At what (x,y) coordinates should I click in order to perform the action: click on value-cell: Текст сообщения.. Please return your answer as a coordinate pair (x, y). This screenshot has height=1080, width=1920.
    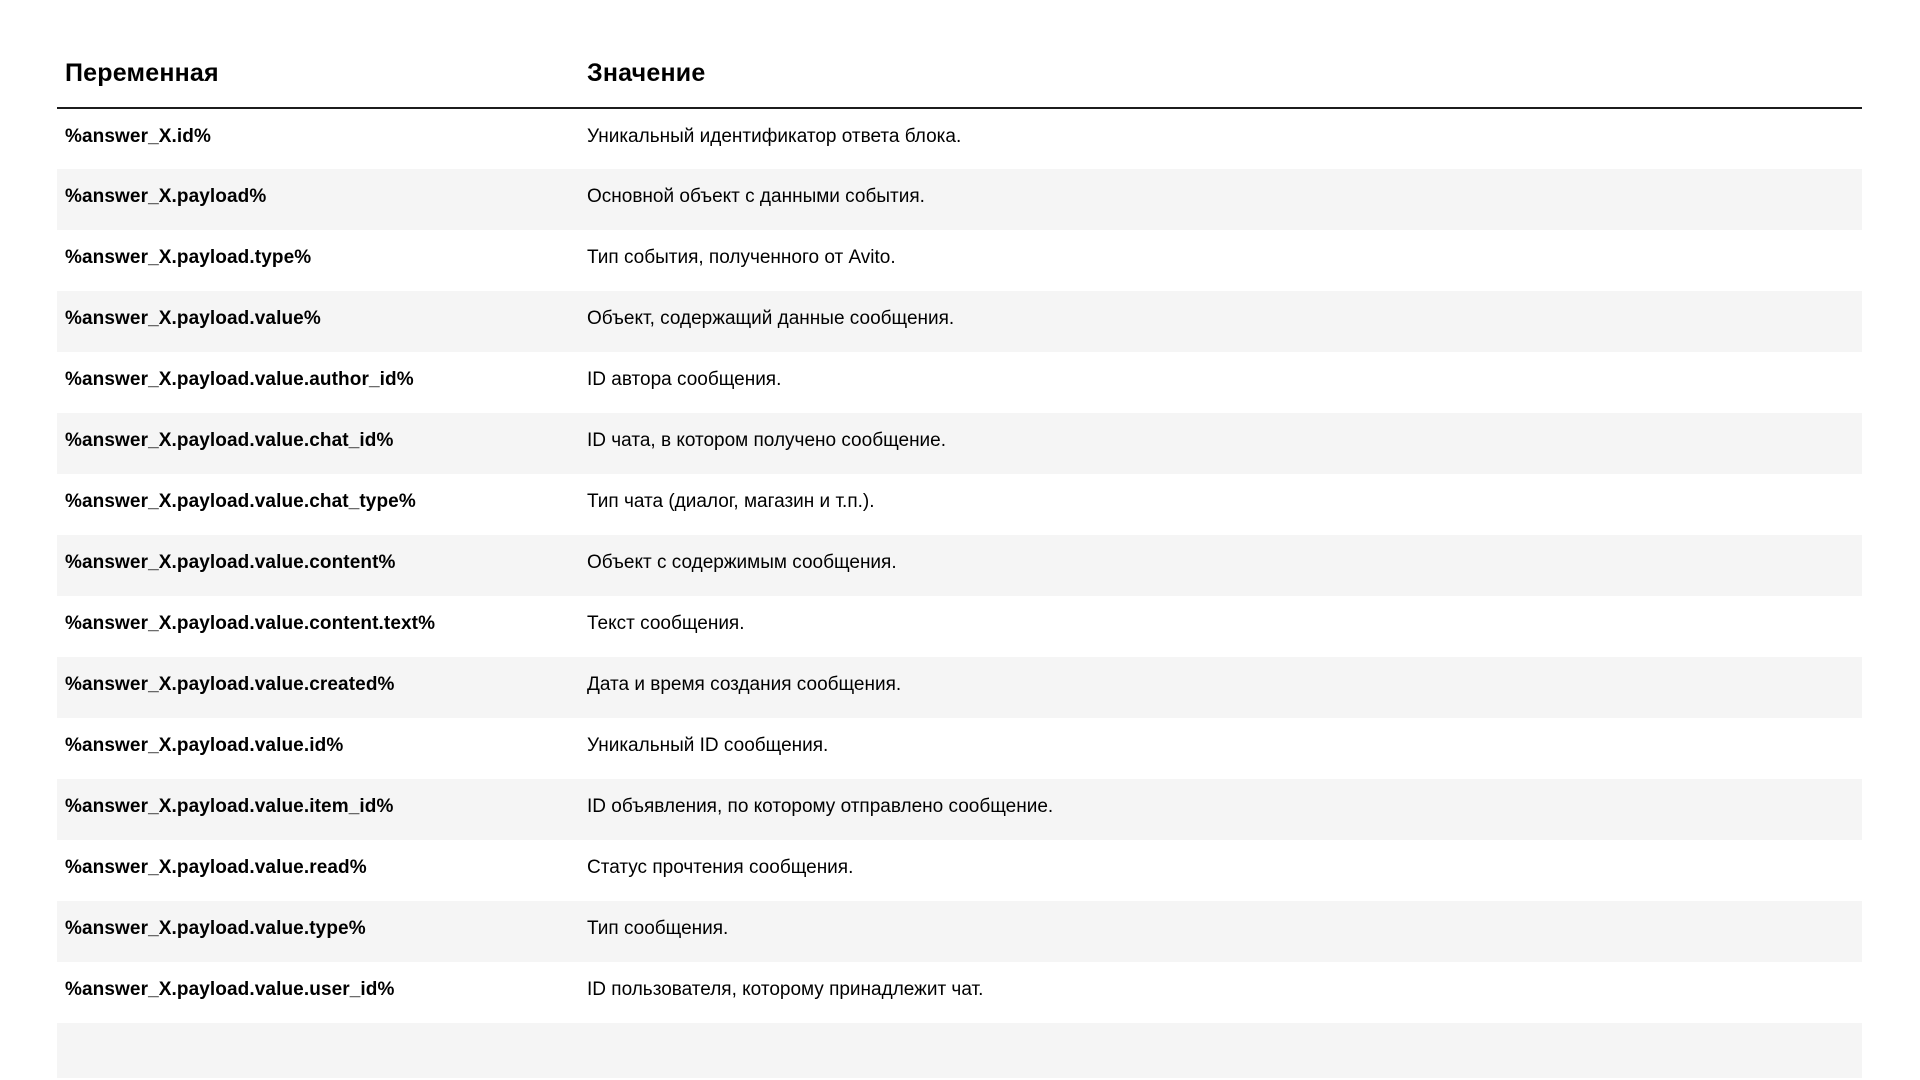
    Looking at the image, I should click on (666, 623).